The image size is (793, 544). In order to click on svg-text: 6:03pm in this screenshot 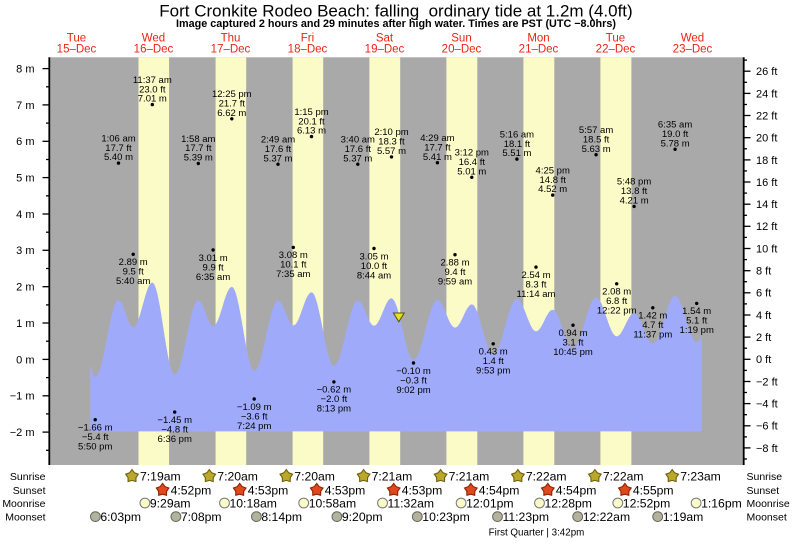, I will do `click(120, 517)`.